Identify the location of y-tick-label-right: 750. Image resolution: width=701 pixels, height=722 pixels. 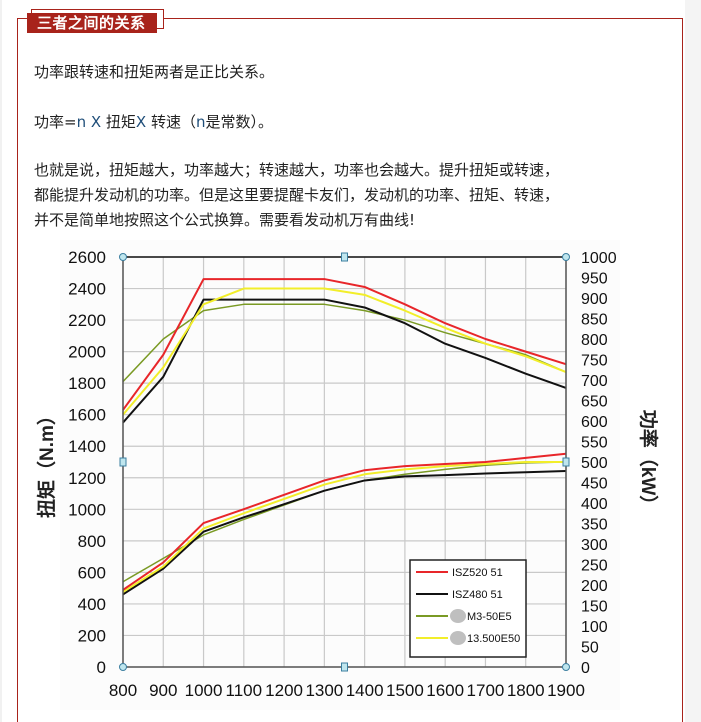
(594, 361).